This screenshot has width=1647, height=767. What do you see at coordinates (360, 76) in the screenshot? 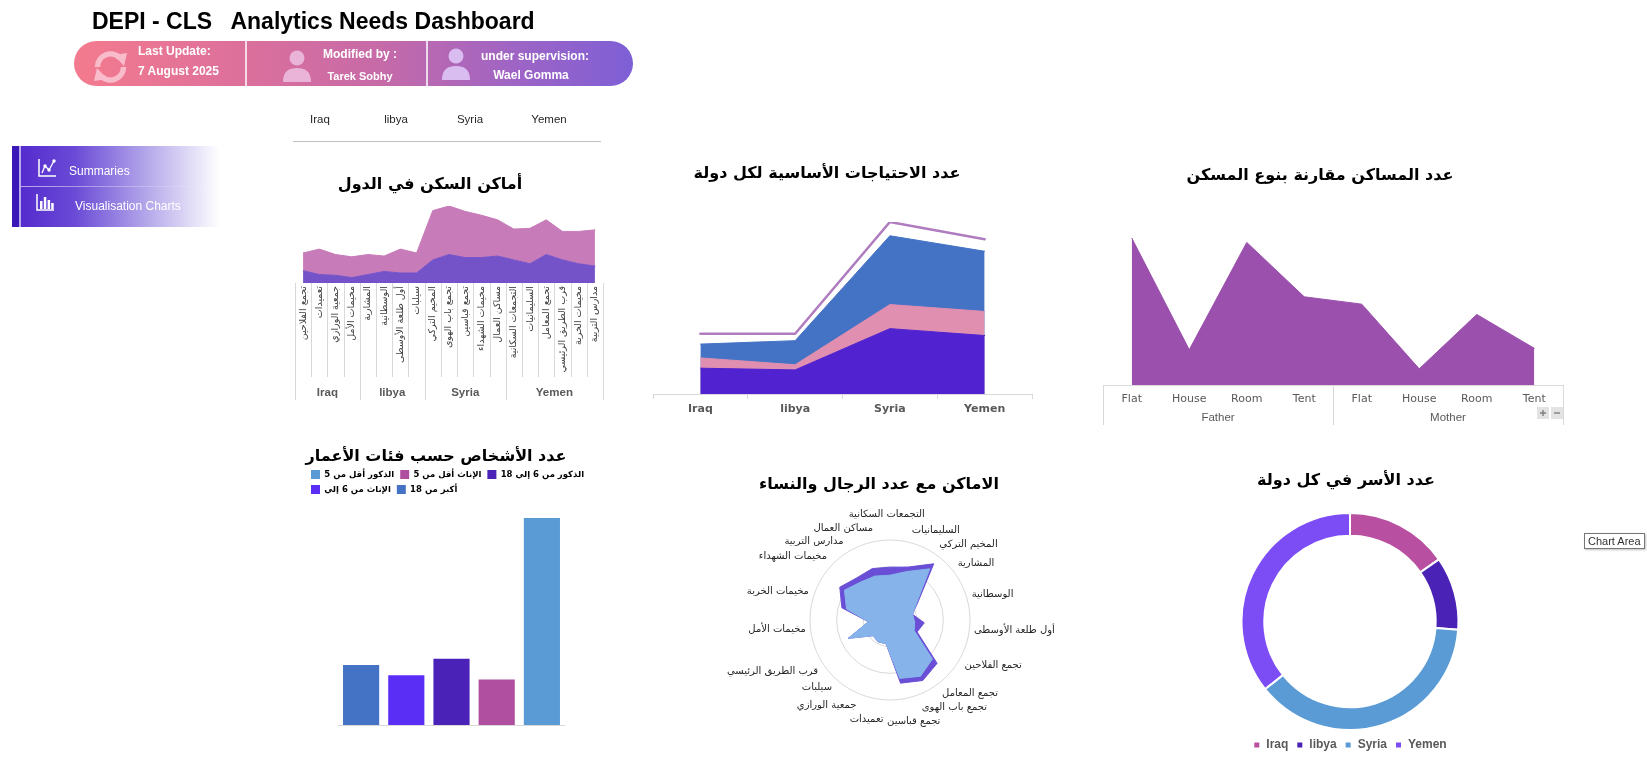
I see `text: Tarek Sobhy` at bounding box center [360, 76].